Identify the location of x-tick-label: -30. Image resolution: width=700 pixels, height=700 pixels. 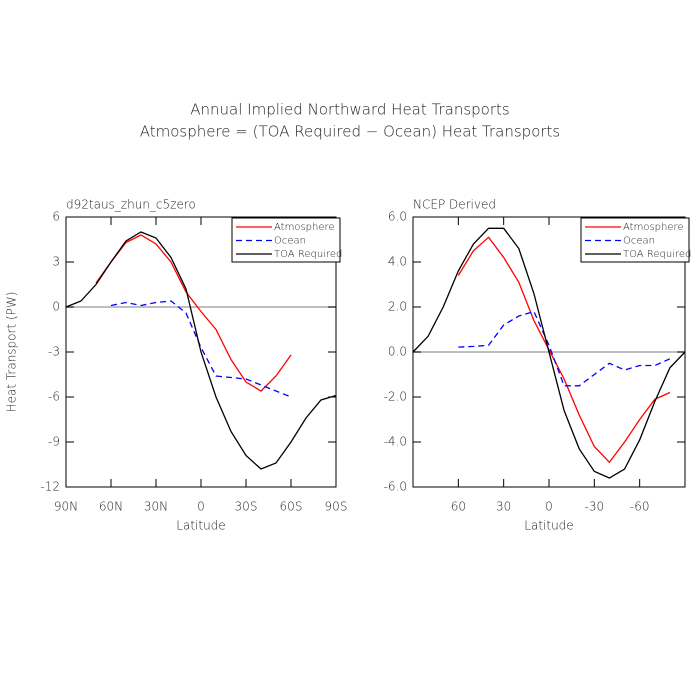
(595, 507).